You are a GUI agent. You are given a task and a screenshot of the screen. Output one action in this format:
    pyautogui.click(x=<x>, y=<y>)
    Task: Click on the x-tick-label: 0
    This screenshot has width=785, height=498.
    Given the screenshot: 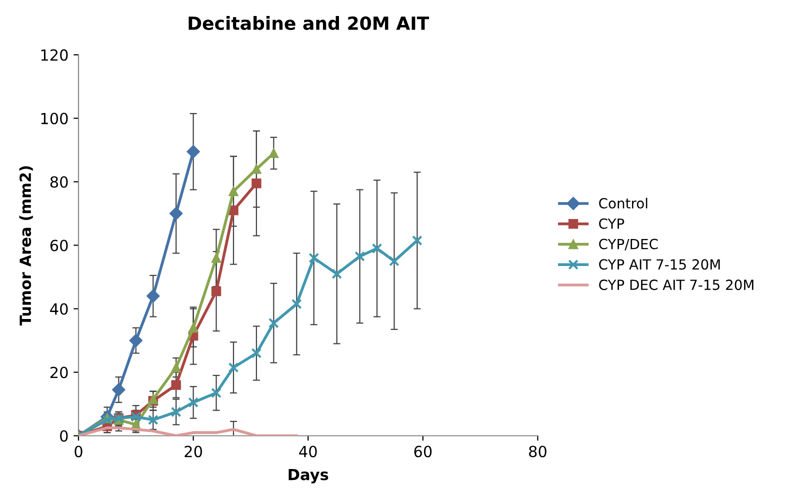 What is the action you would take?
    pyautogui.click(x=78, y=452)
    